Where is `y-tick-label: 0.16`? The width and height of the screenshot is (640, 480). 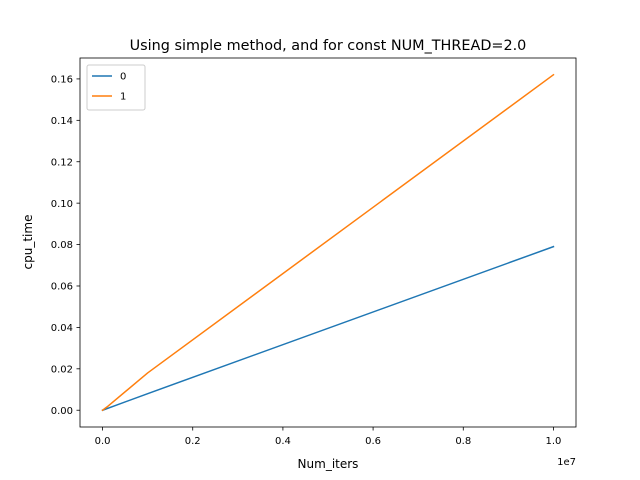
y-tick-label: 0.16 is located at coordinates (62, 80).